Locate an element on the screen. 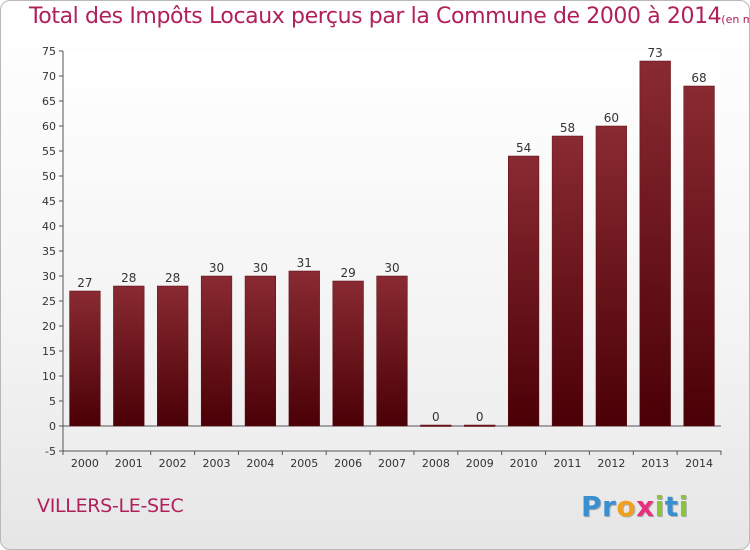 The width and height of the screenshot is (750, 550). y-tick-label: 30 is located at coordinates (49, 276).